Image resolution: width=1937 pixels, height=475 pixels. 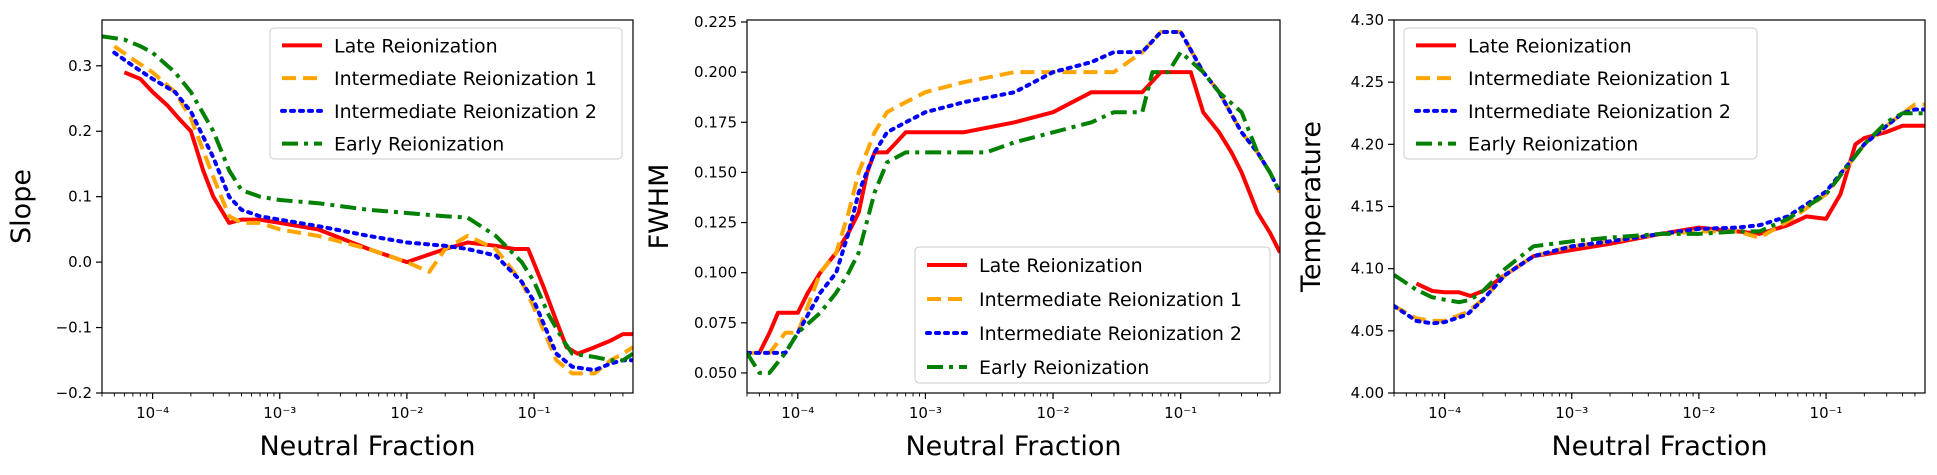 I want to click on y-axis-label: Slope, so click(x=21, y=206).